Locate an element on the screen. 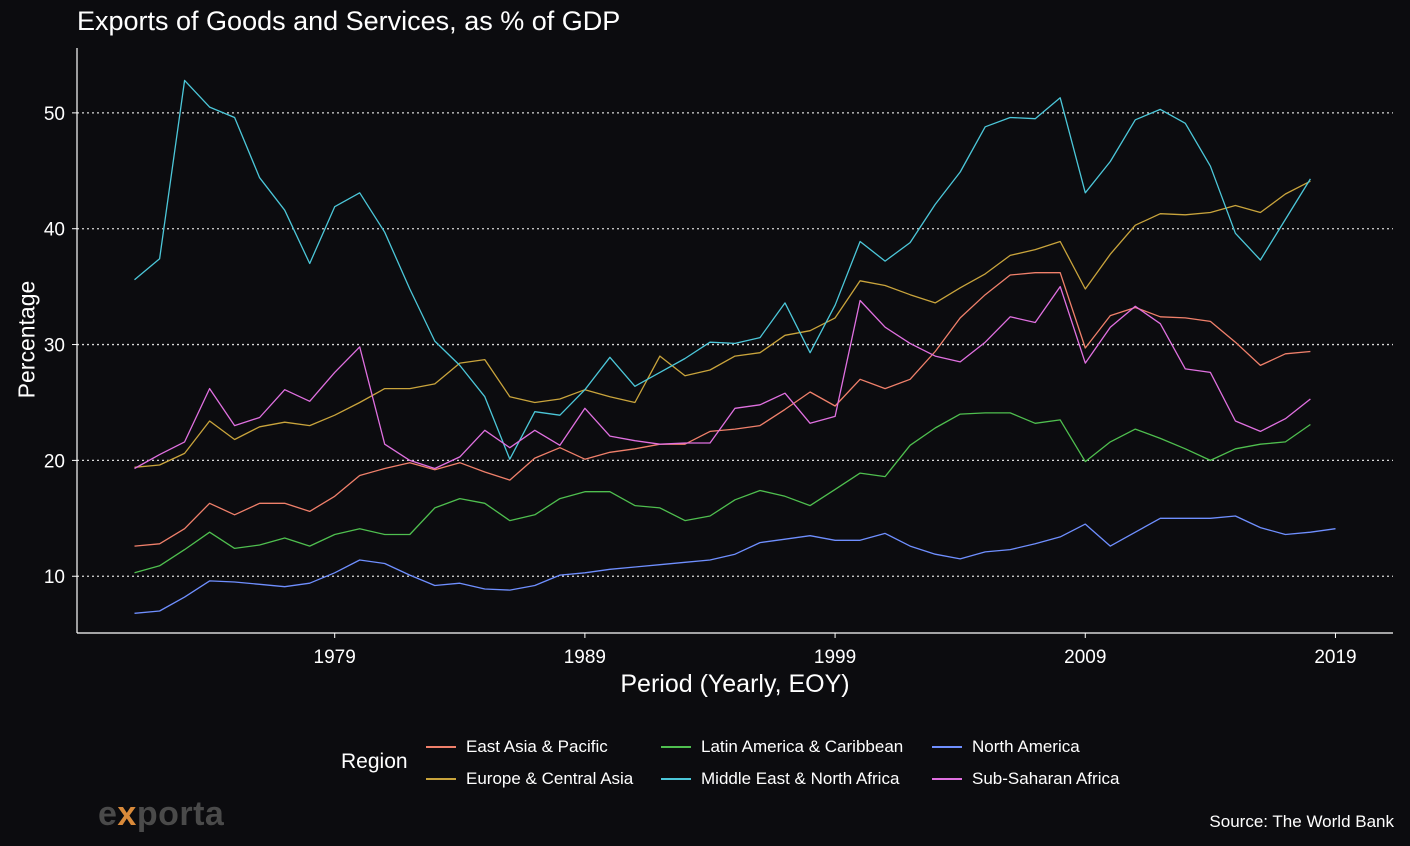  y-tick-label: 20 is located at coordinates (54, 461).